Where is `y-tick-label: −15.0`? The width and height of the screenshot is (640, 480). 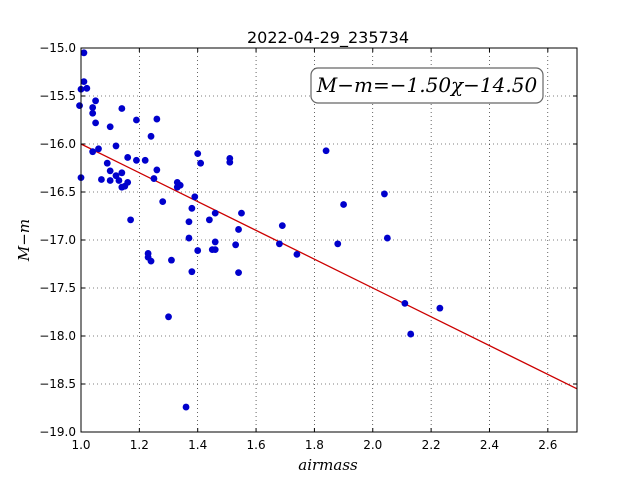 y-tick-label: −15.0 is located at coordinates (57, 48).